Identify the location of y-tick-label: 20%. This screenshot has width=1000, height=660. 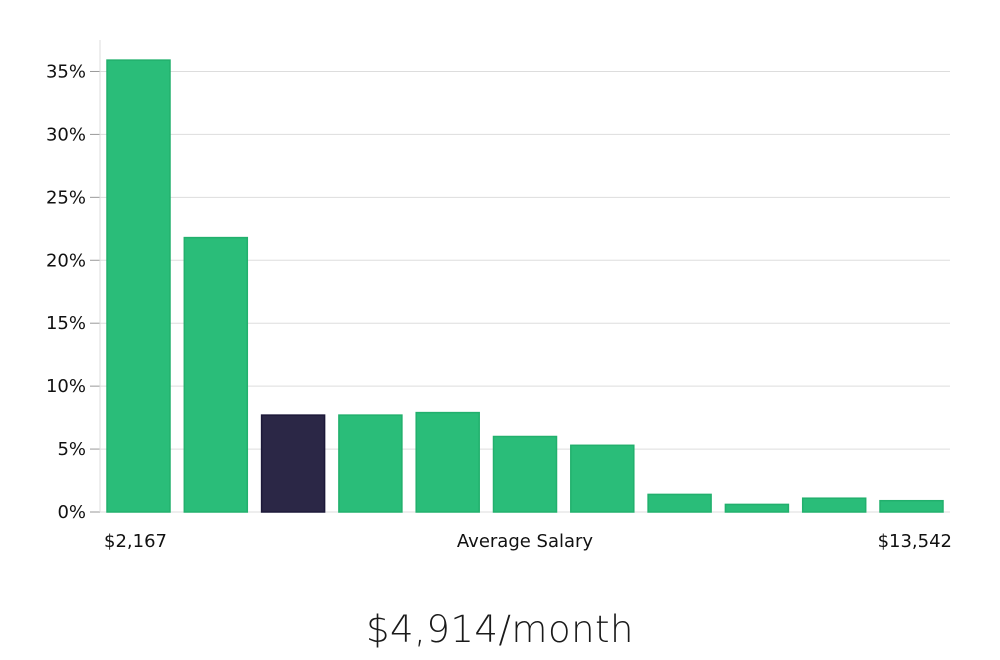
(66, 260).